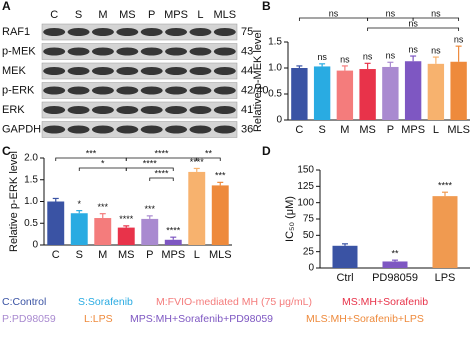 The height and width of the screenshot is (343, 474). Describe the element at coordinates (79, 204) in the screenshot. I see `annotation: *` at that location.